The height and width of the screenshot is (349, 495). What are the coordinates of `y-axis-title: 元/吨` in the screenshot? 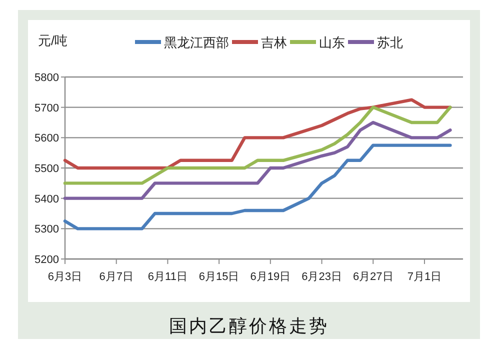 It's located at (53, 40).